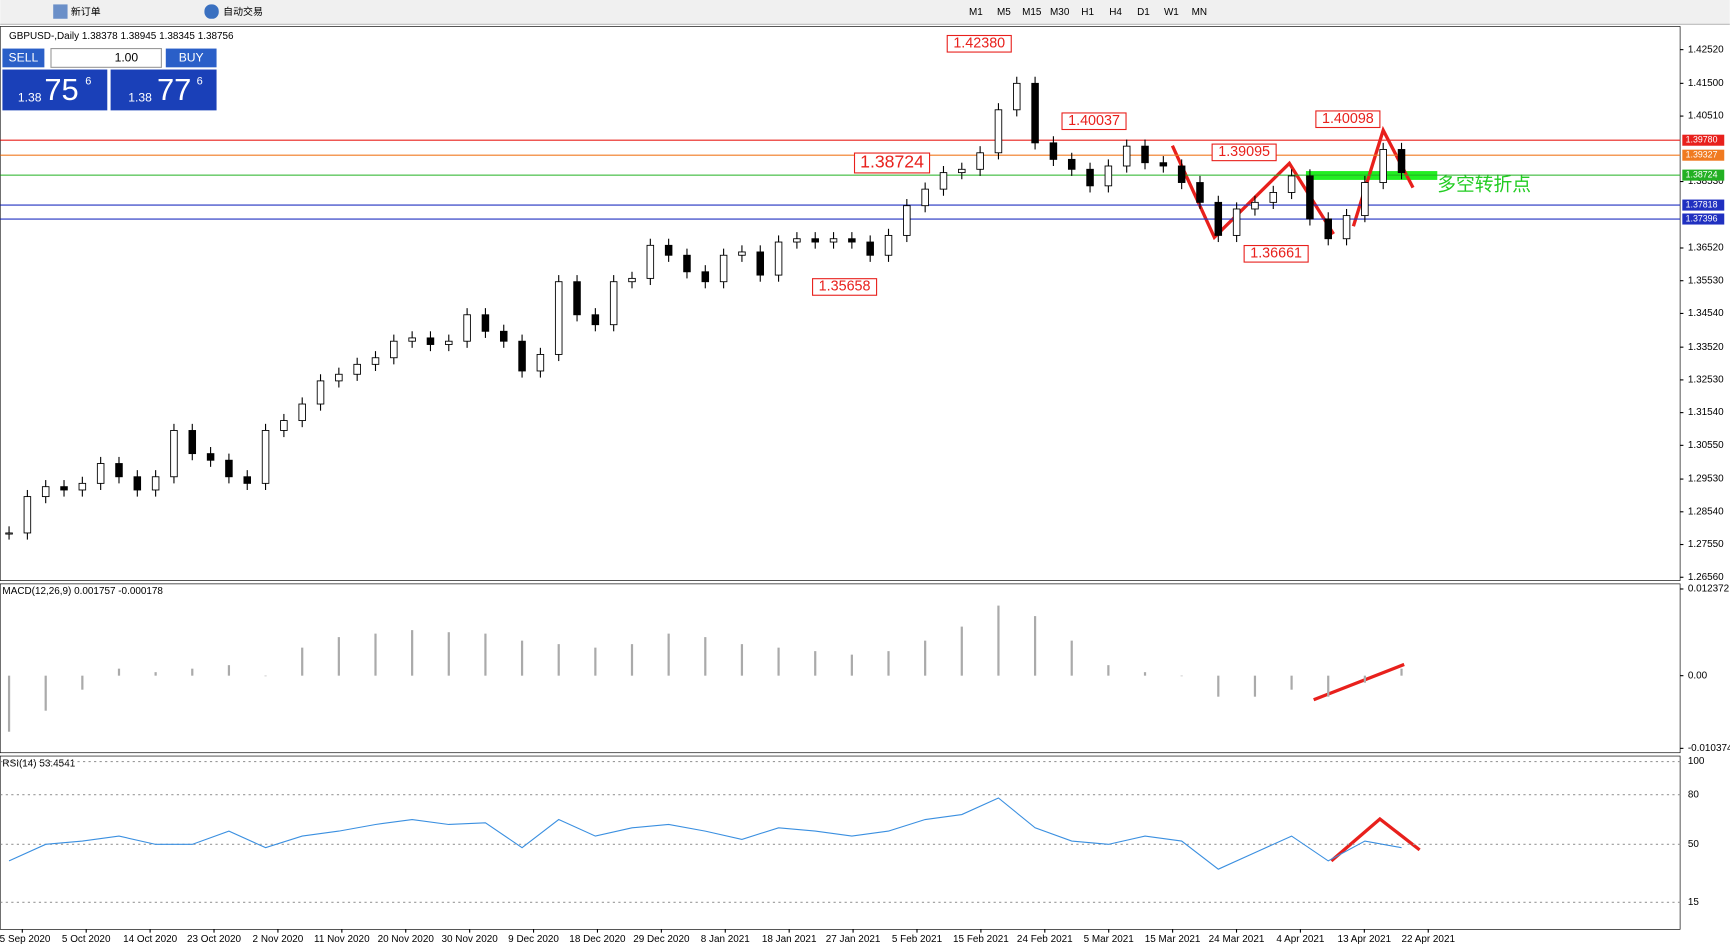  I want to click on y-tick-label: 1.31540, so click(1706, 412).